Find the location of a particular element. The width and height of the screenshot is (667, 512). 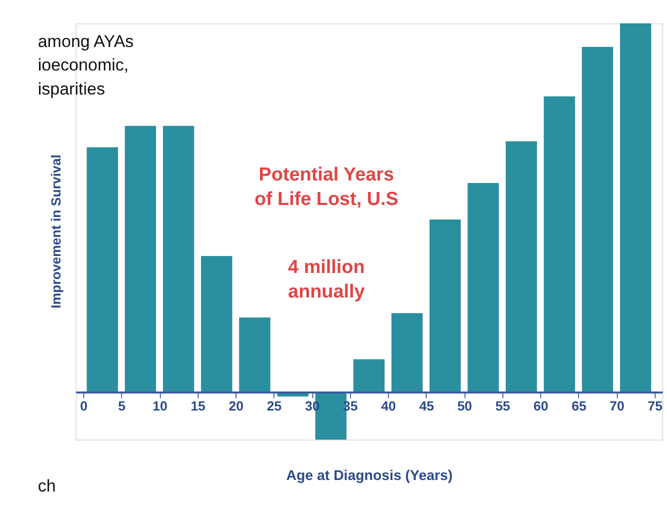

x-tick-label: 25 is located at coordinates (274, 406).